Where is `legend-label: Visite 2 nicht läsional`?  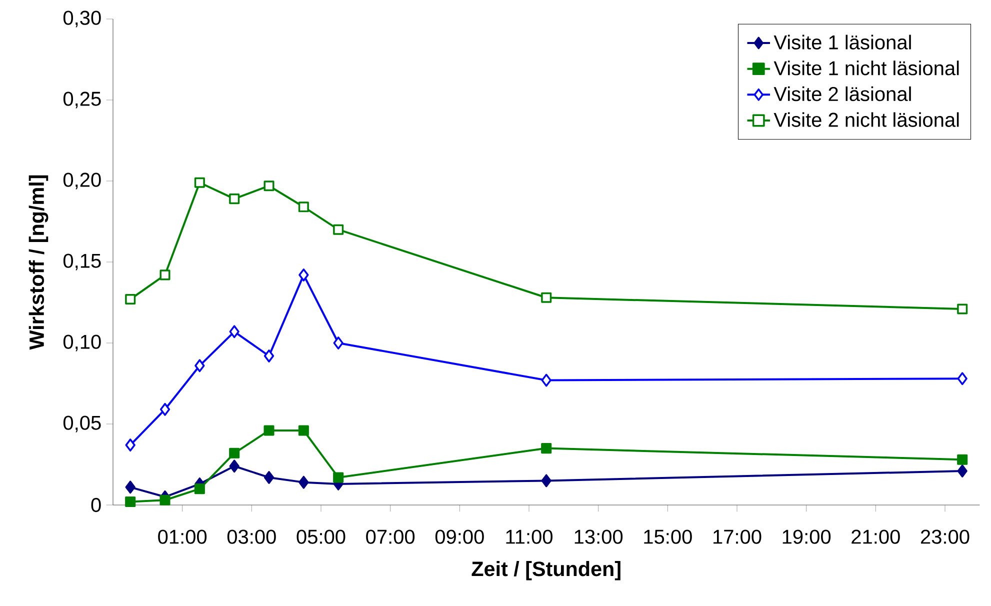
legend-label: Visite 2 nicht läsional is located at coordinates (866, 119).